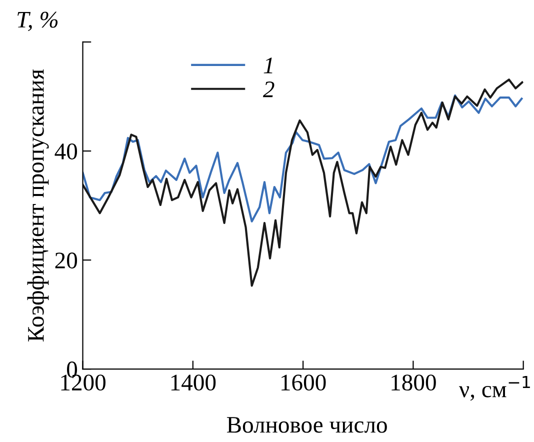  I want to click on text: Волновое число, so click(306, 425).